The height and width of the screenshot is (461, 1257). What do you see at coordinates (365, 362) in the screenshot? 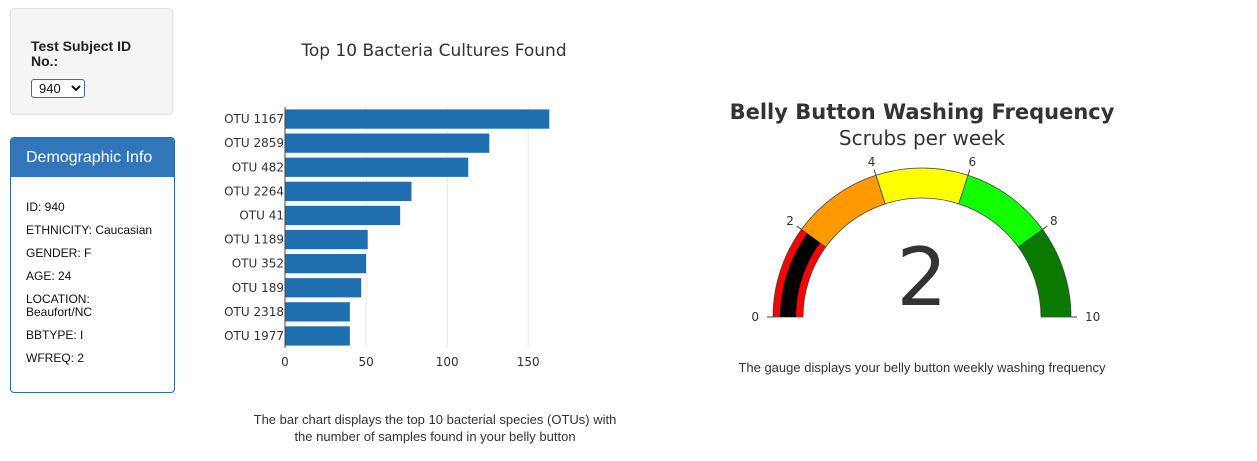
I see `x-tick-label: 50` at bounding box center [365, 362].